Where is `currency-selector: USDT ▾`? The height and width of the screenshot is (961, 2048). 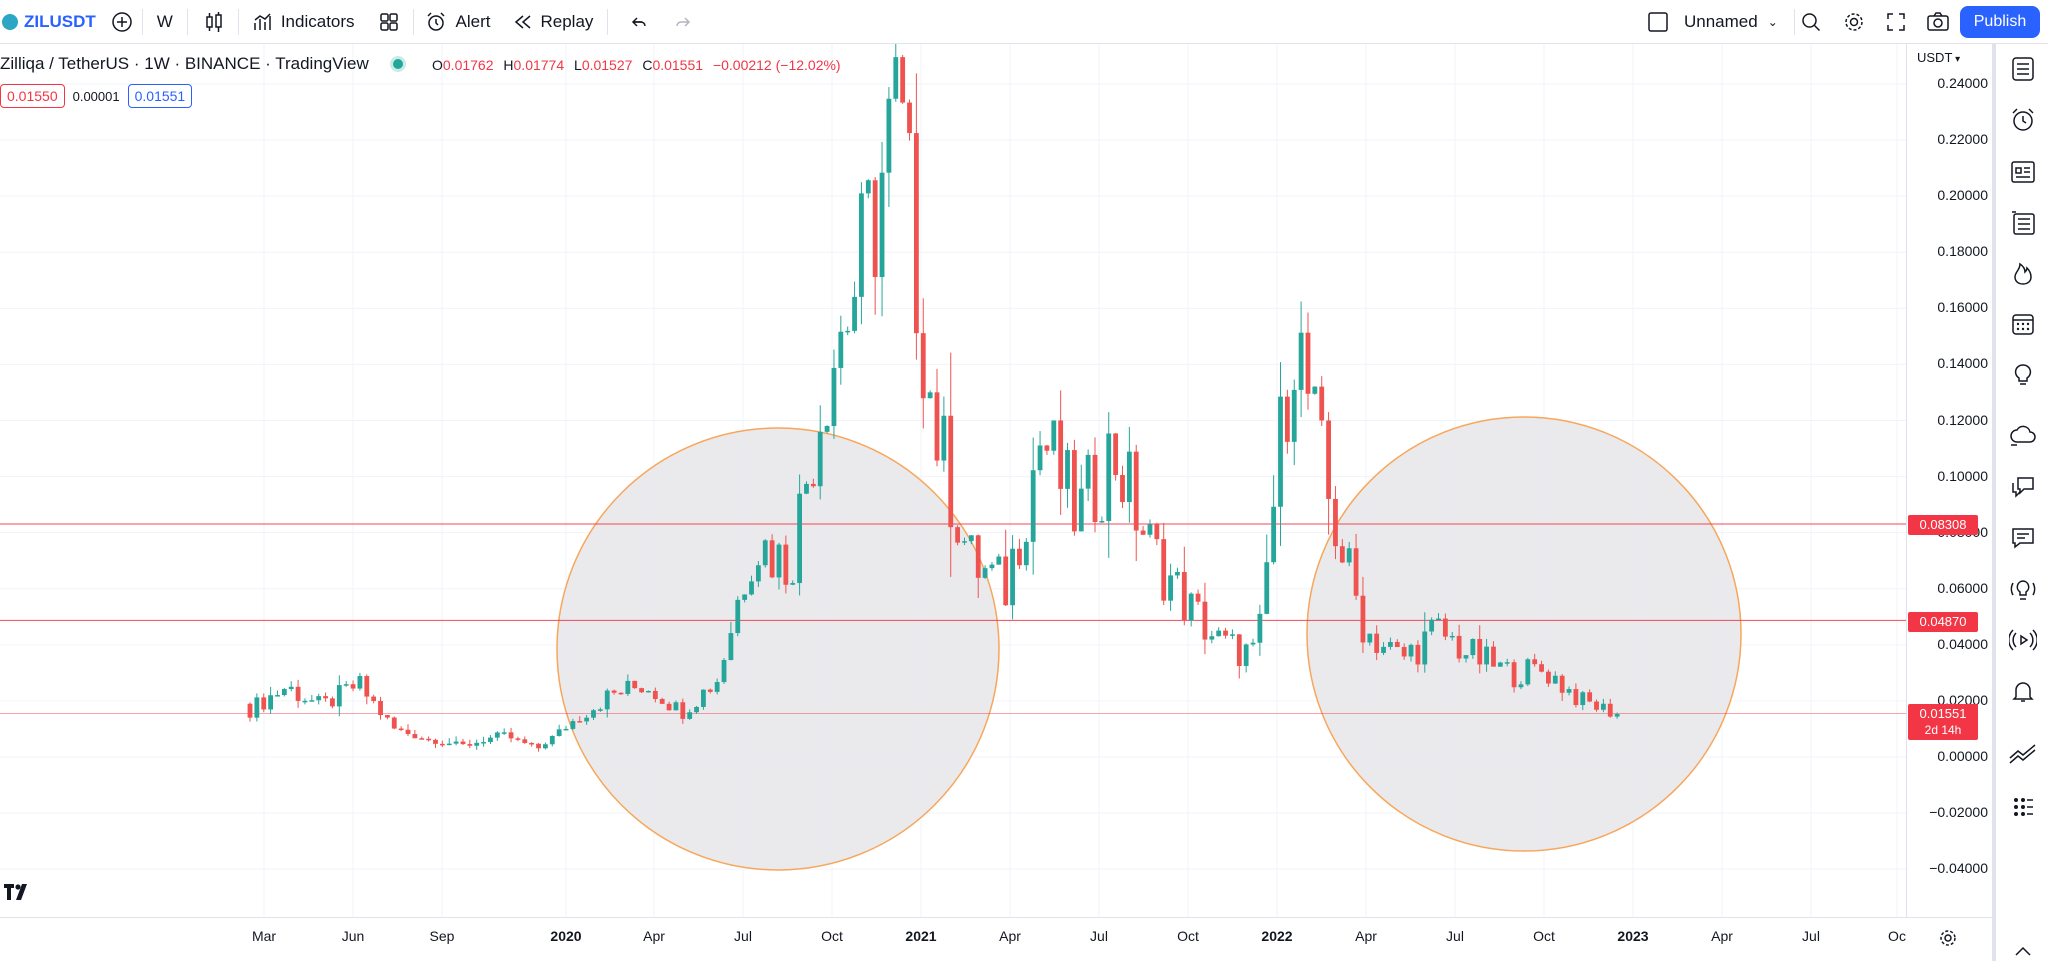 currency-selector: USDT ▾ is located at coordinates (1938, 57).